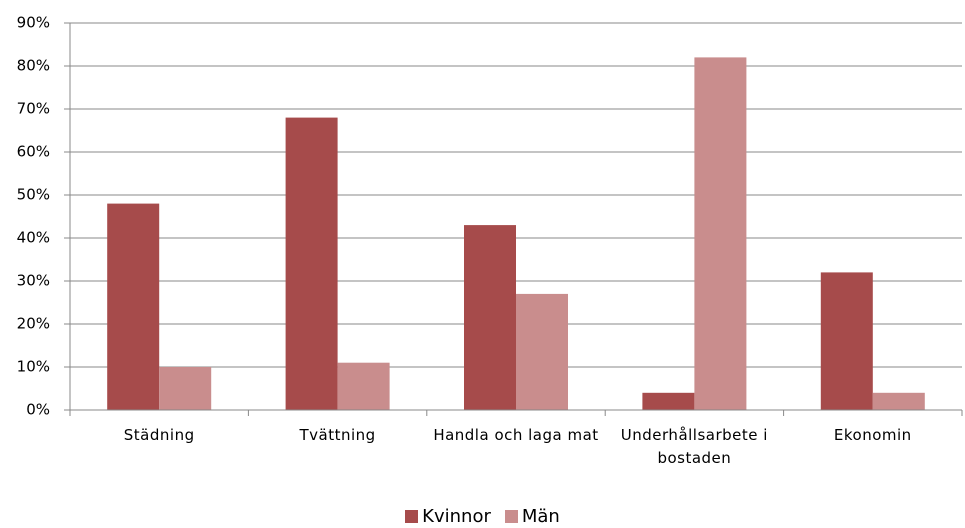  I want to click on legend-item: Kvinnor, so click(448, 516).